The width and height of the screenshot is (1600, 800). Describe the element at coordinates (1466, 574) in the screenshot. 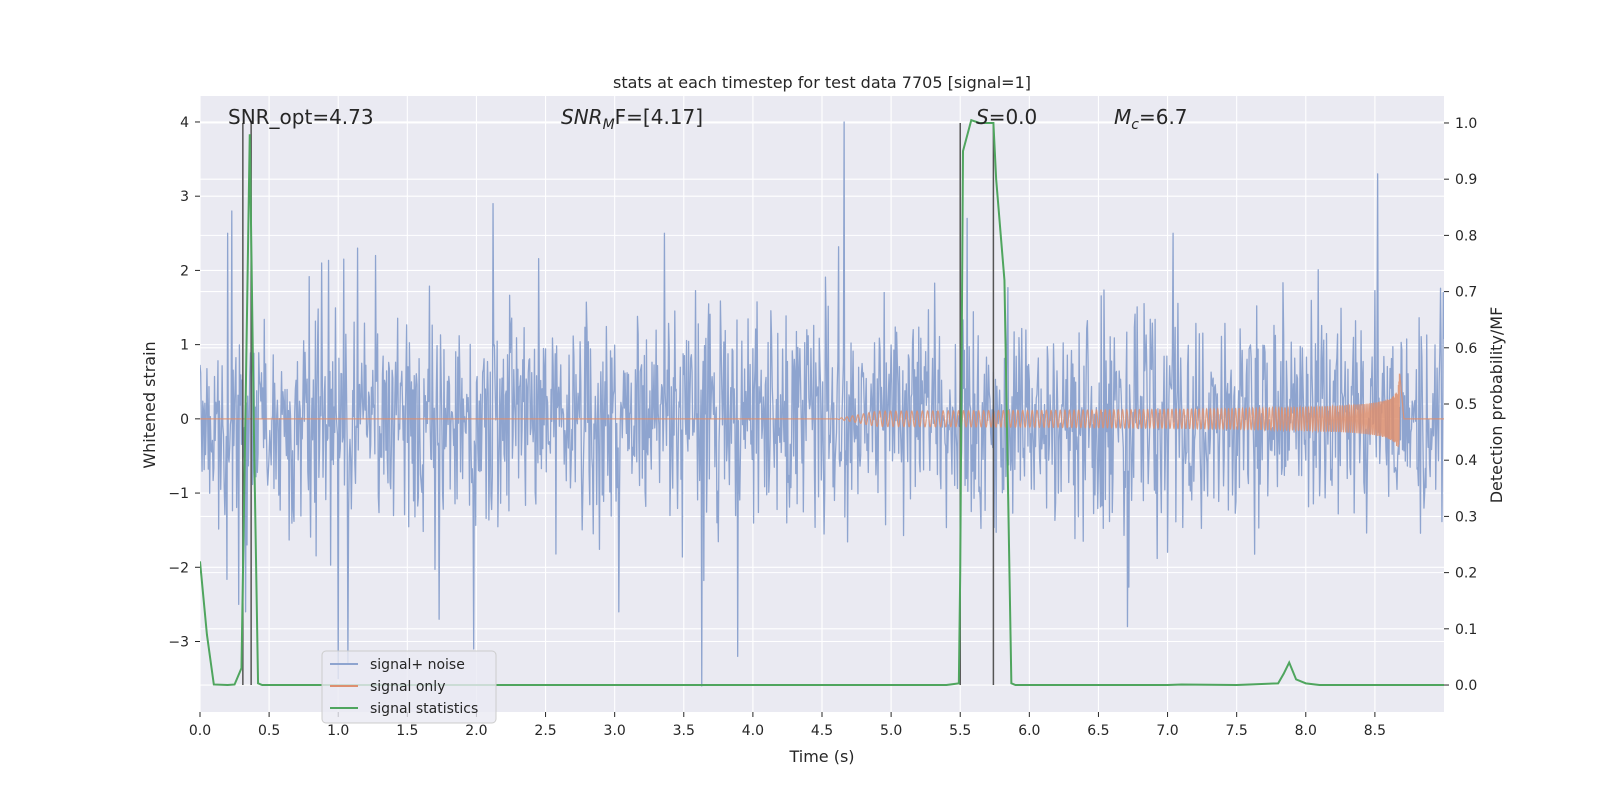

I see `y2-tick-label: 0.2` at that location.